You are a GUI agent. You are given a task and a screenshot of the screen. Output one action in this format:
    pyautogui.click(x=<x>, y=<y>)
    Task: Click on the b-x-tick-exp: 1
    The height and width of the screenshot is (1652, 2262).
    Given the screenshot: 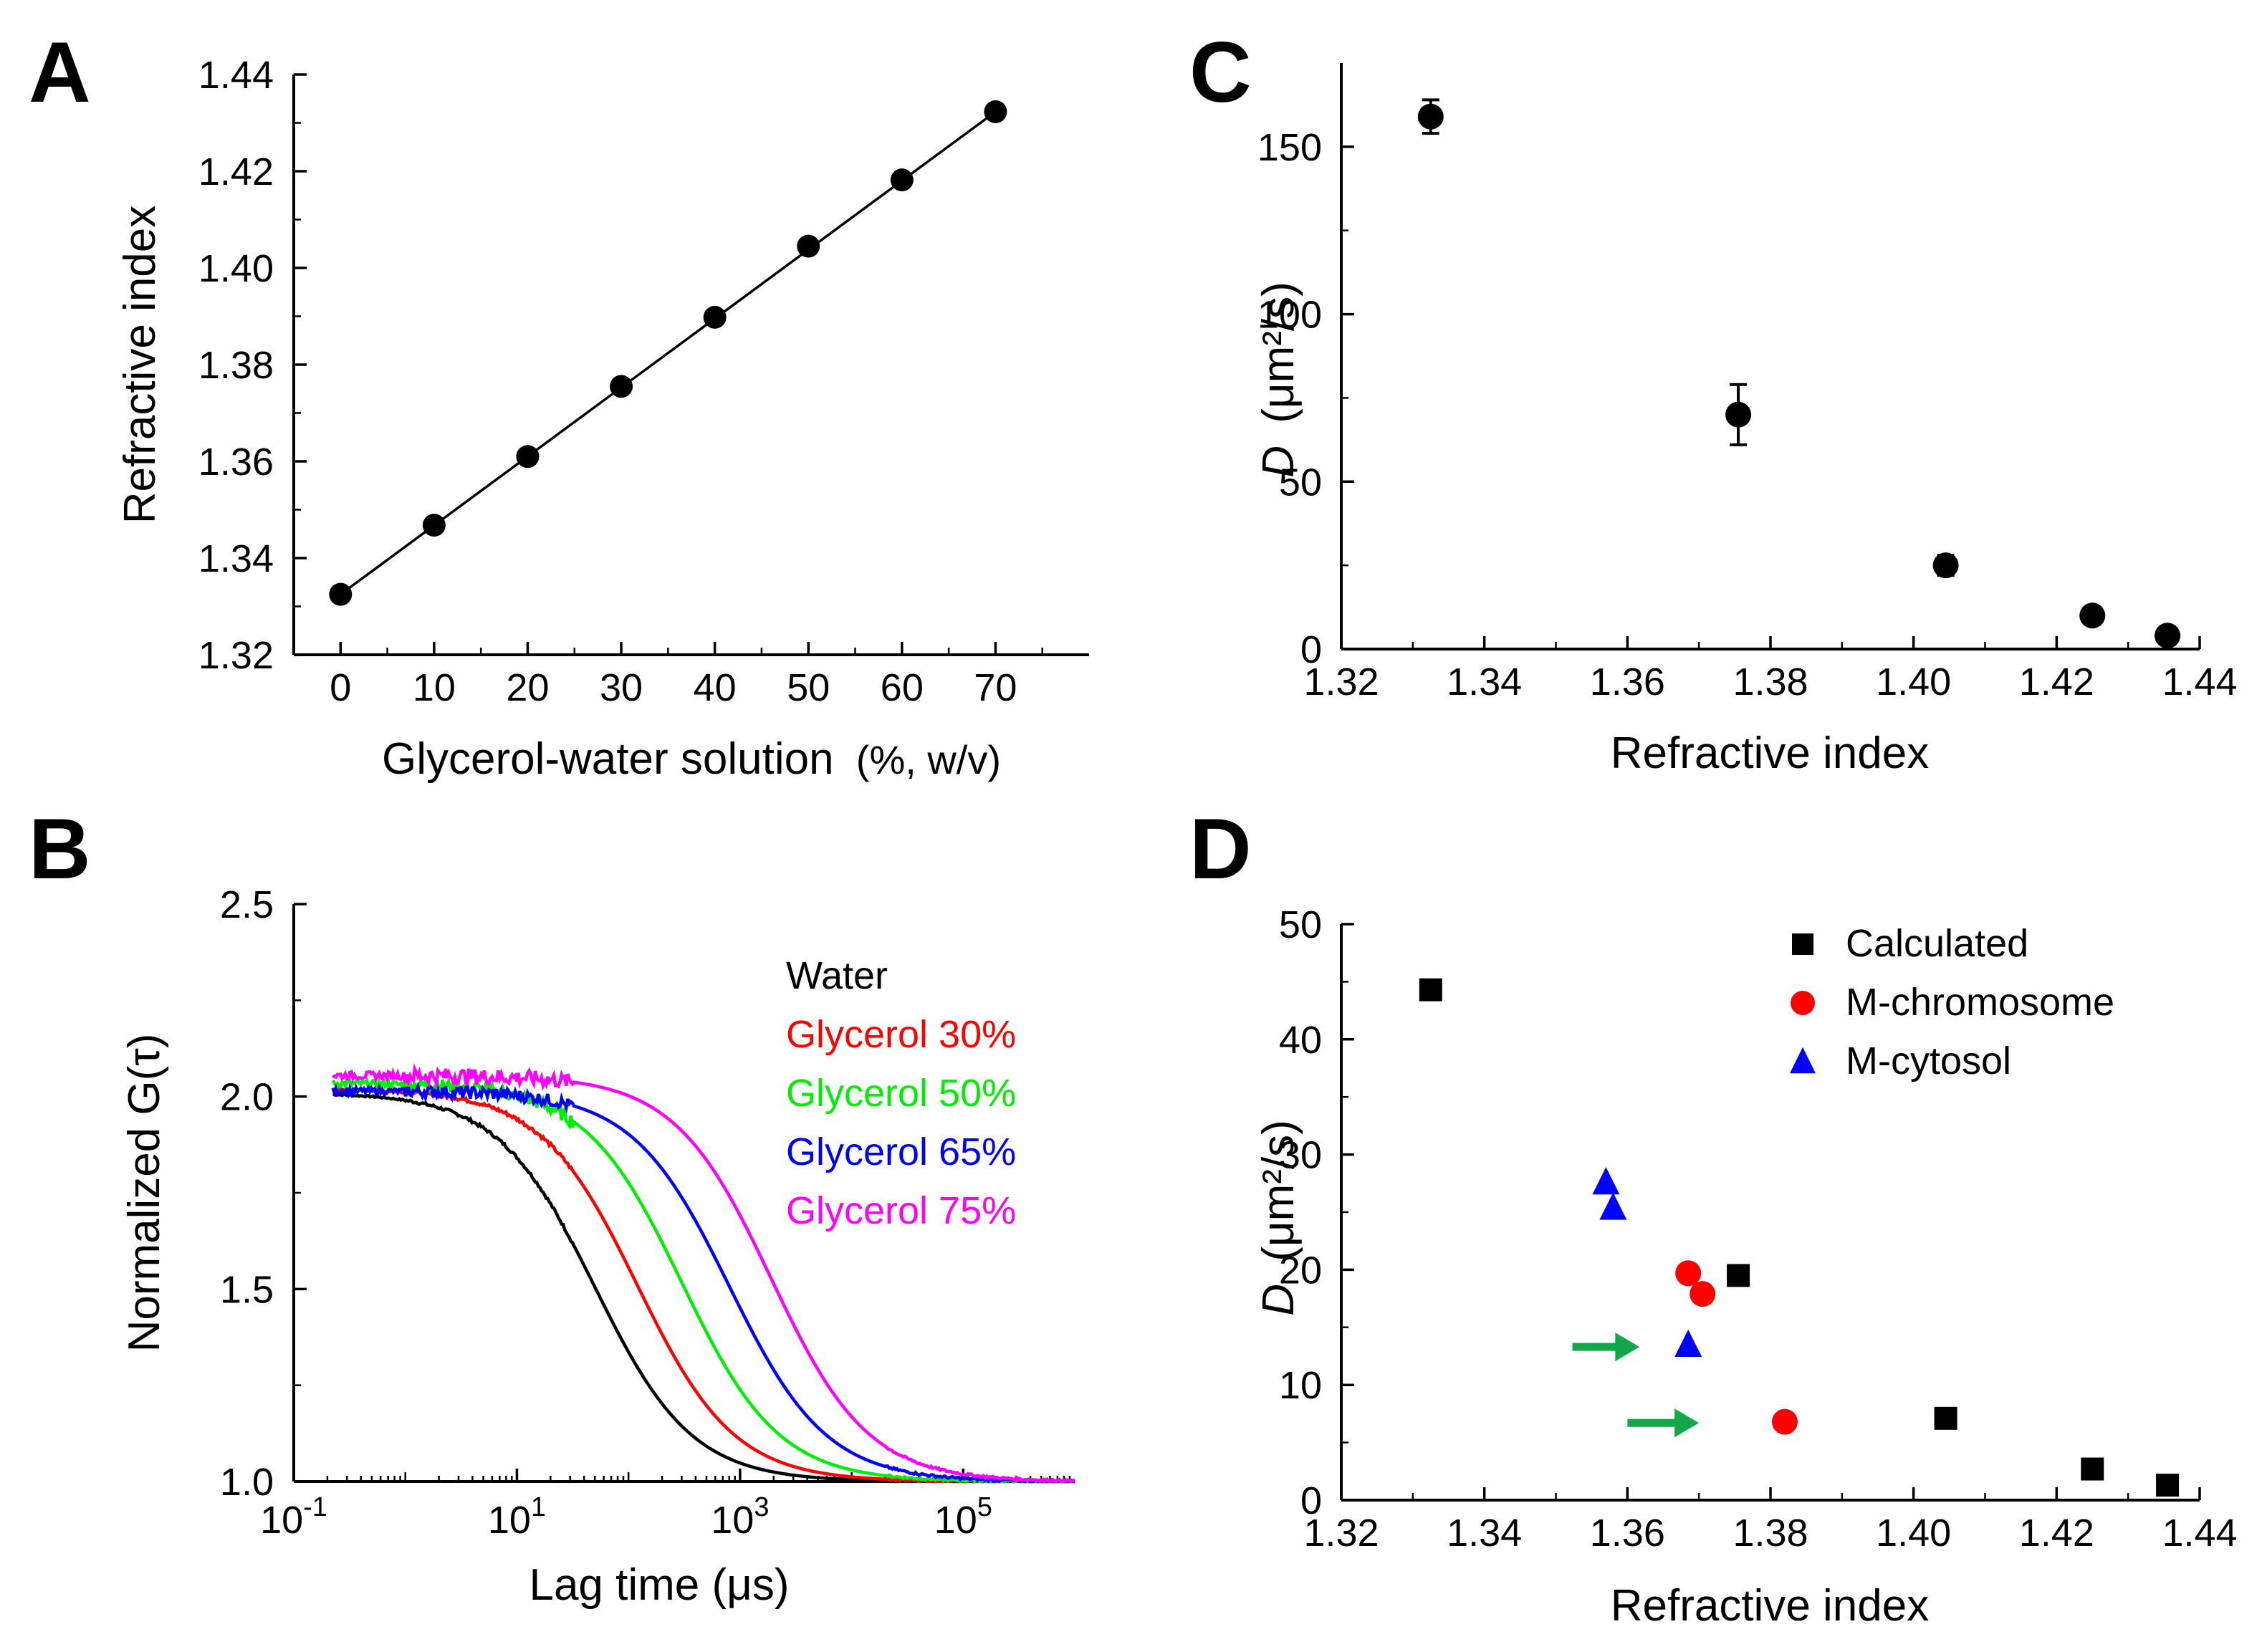 What is the action you would take?
    pyautogui.click(x=538, y=1507)
    